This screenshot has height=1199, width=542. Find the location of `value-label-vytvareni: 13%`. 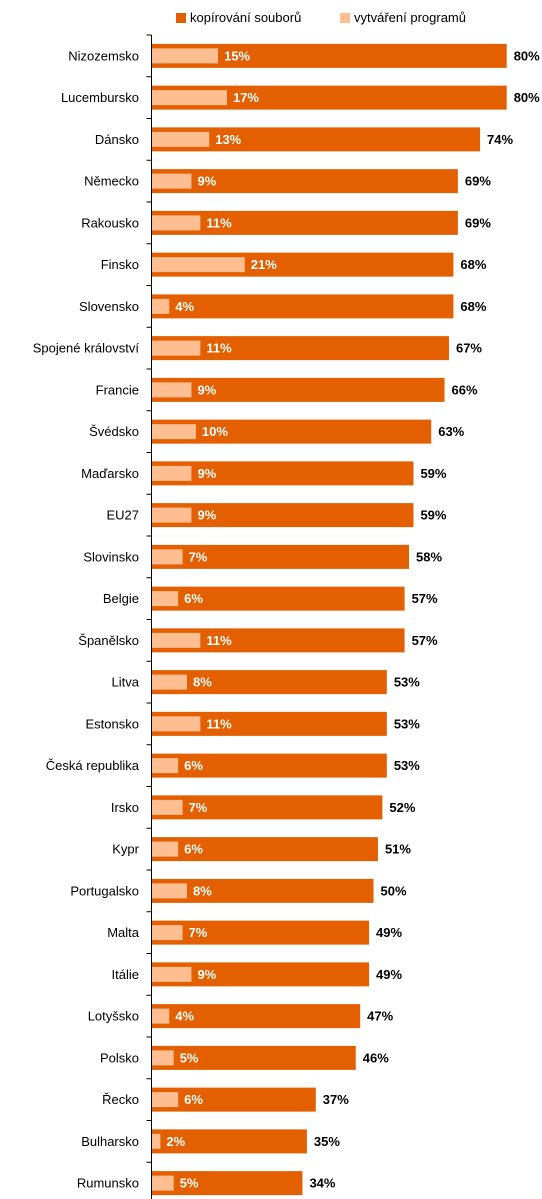

value-label-vytvareni: 13% is located at coordinates (228, 139).